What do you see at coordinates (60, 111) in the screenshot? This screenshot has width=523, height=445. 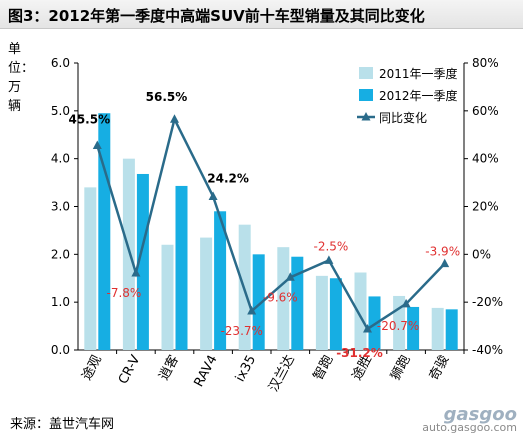 I see `y-left-tick-label: 5.0` at bounding box center [60, 111].